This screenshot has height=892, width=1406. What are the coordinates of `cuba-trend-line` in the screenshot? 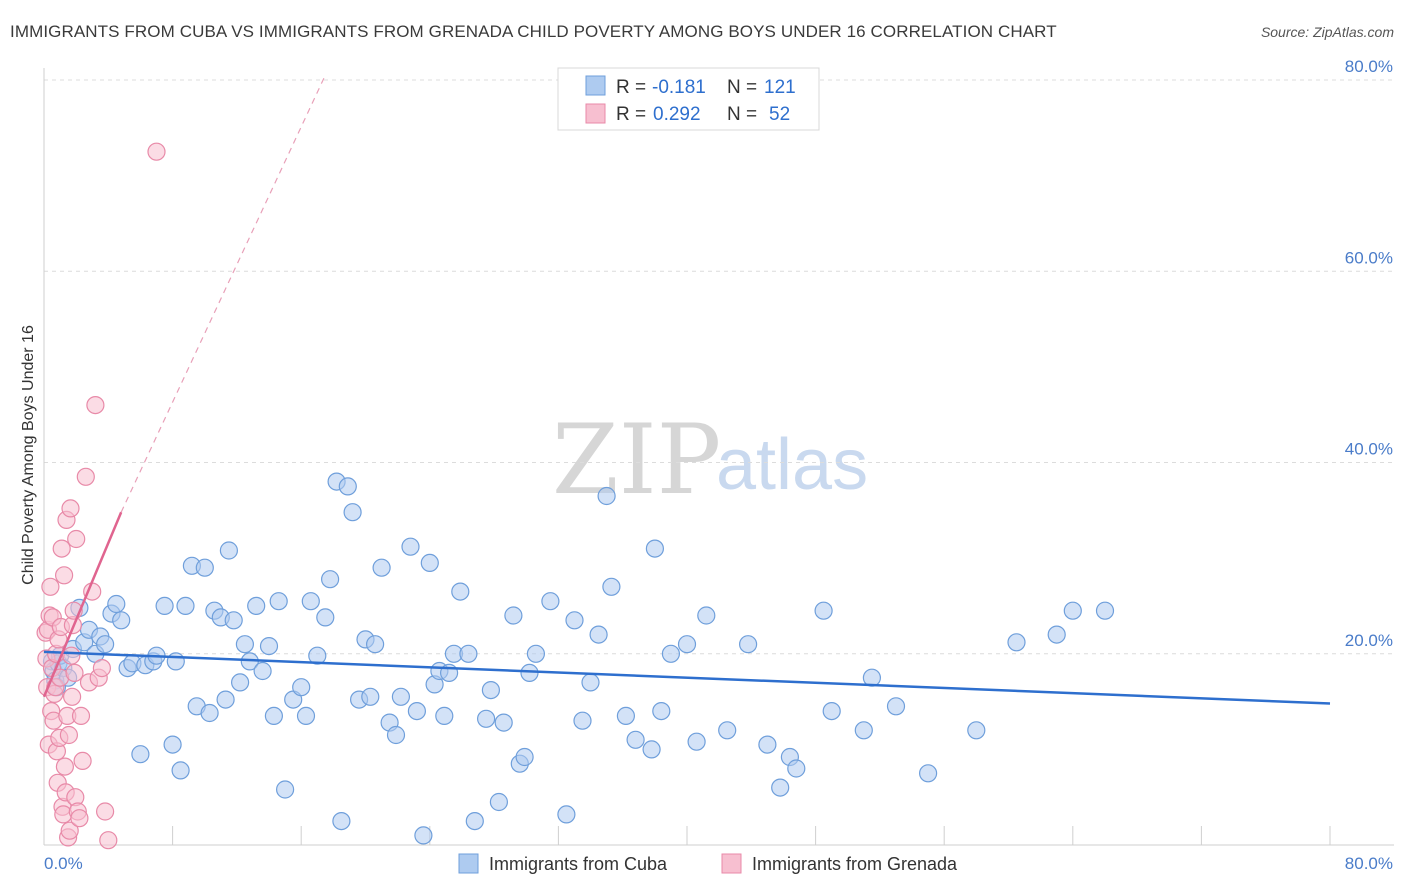 It's located at (687, 677).